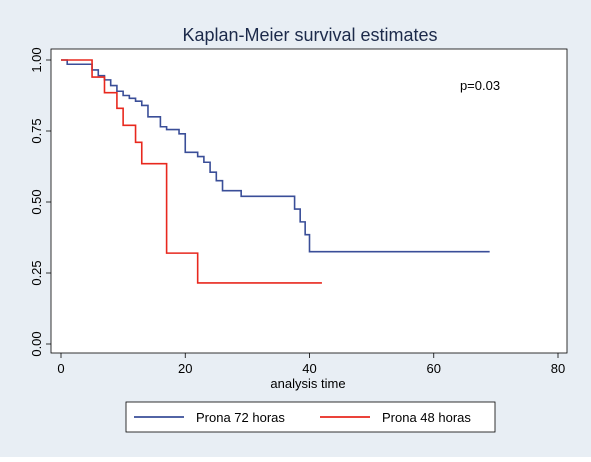 This screenshot has height=462, width=591. I want to click on x-tick-label: 40, so click(309, 368).